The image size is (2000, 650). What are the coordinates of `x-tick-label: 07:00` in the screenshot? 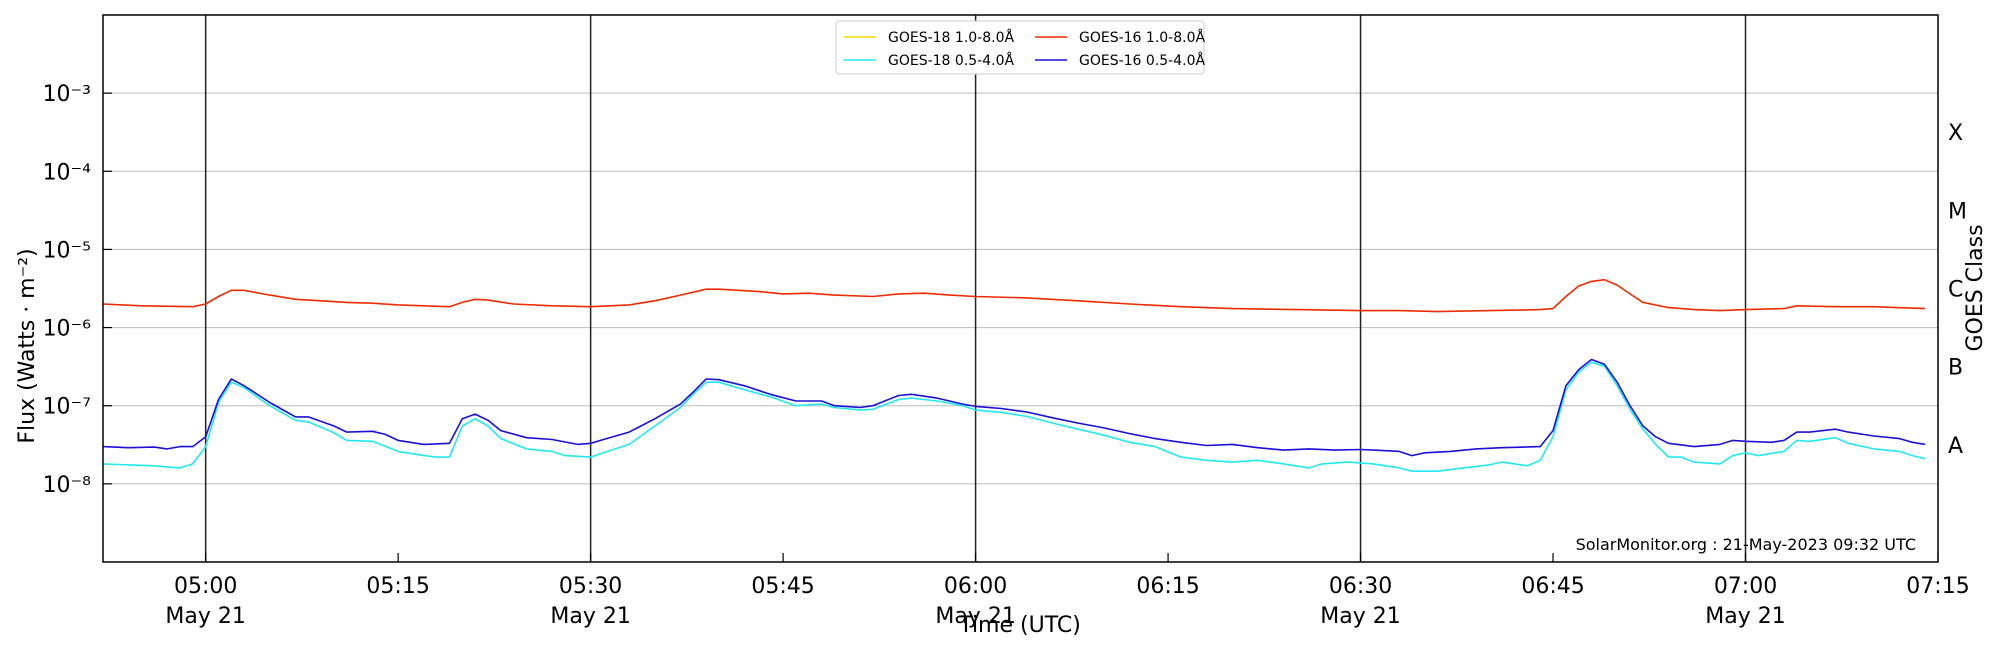 It's located at (1745, 586).